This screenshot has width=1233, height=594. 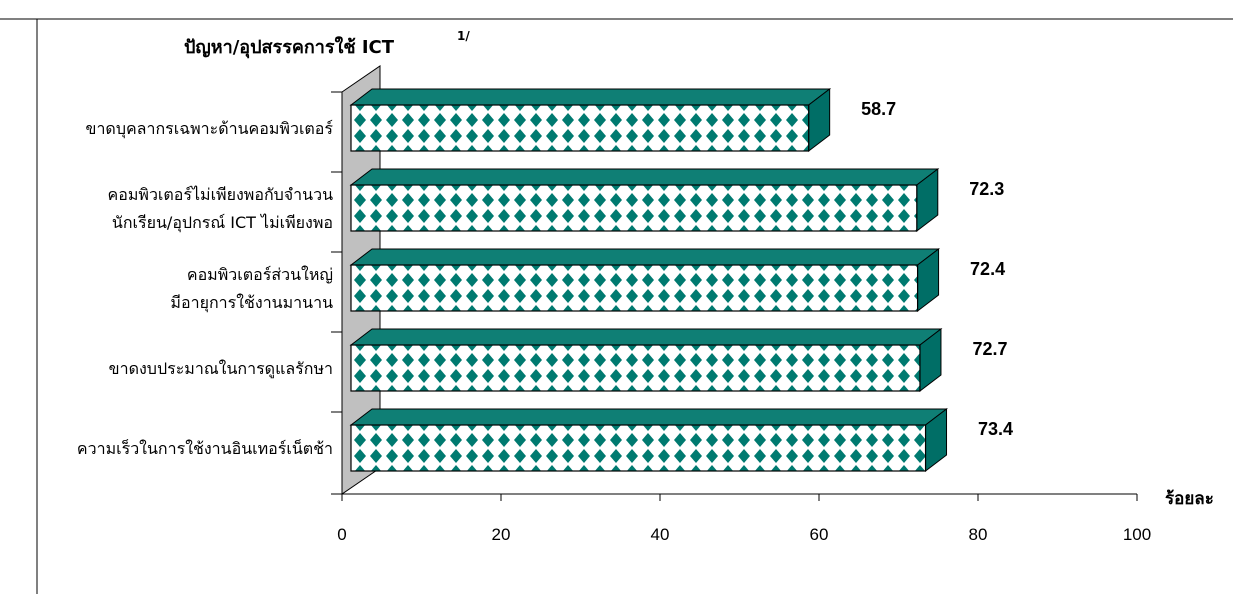 What do you see at coordinates (739, 497) in the screenshot?
I see `x-tick-marks` at bounding box center [739, 497].